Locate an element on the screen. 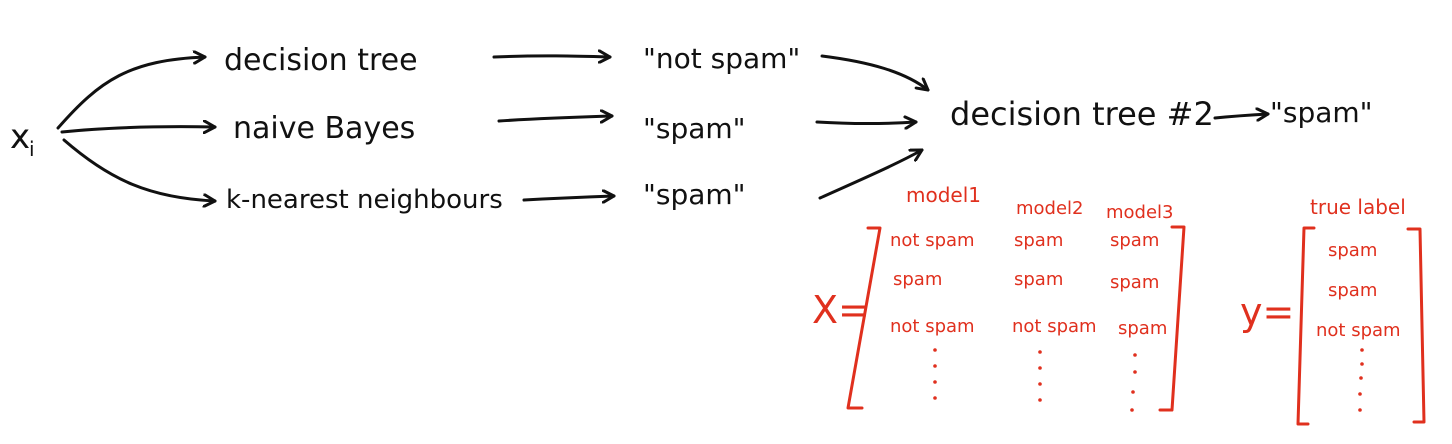  x-cell-2-0: not spam is located at coordinates (932, 326).